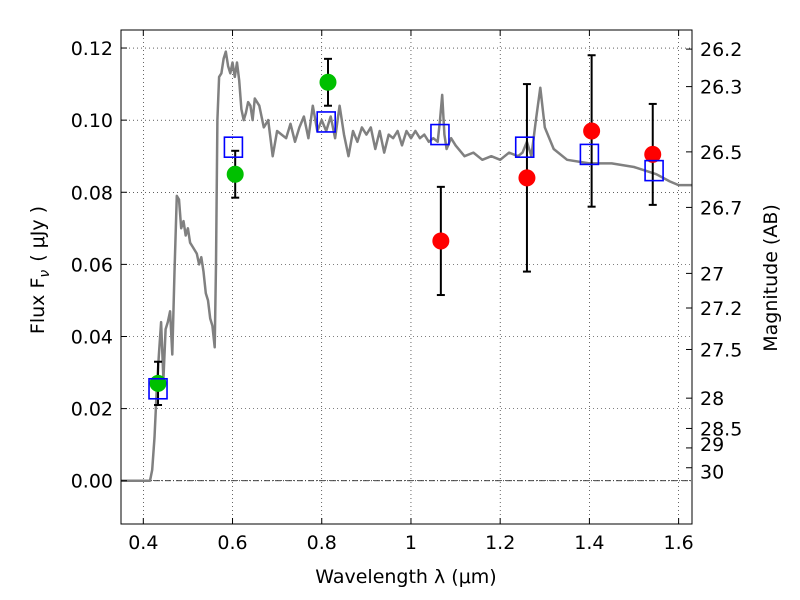 This screenshot has width=800, height=600. I want to click on y2-tick-label: 27.5, so click(721, 350).